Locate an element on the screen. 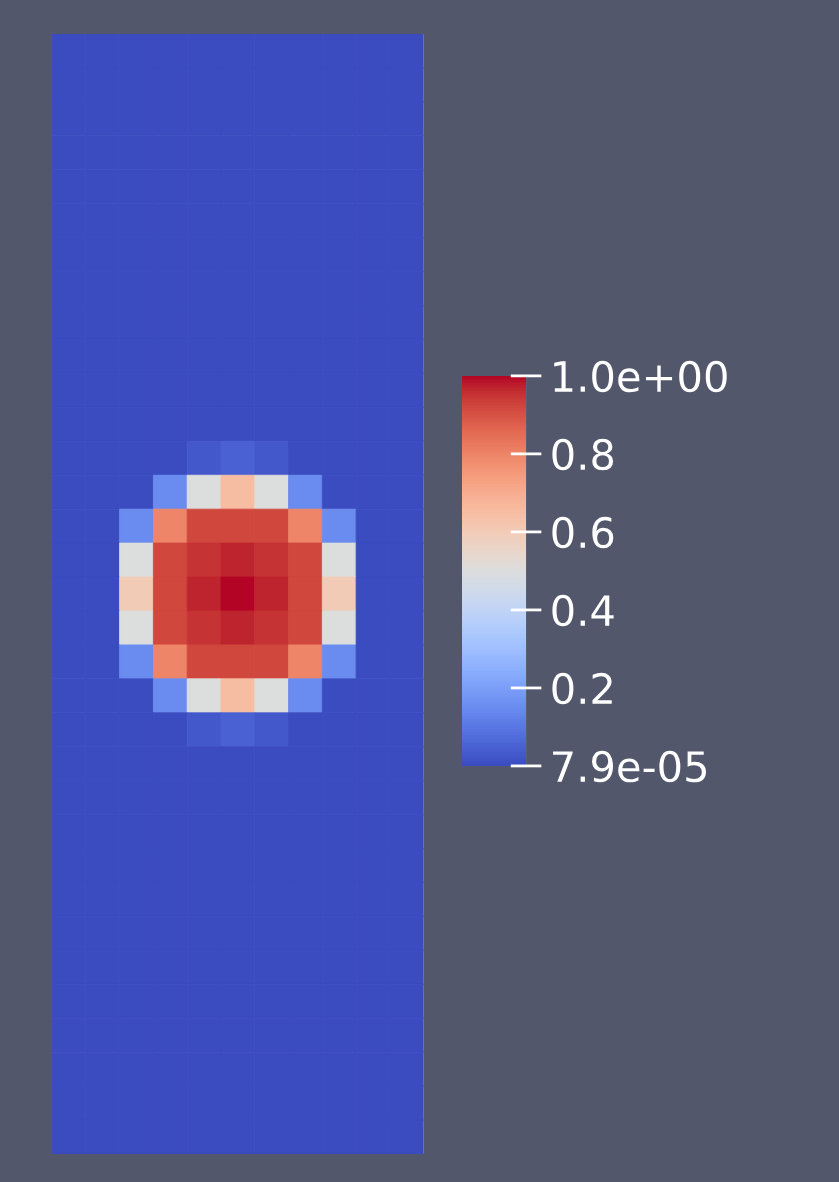 This screenshot has height=1182, width=839. color-bar-label: 0.6 is located at coordinates (583, 532).